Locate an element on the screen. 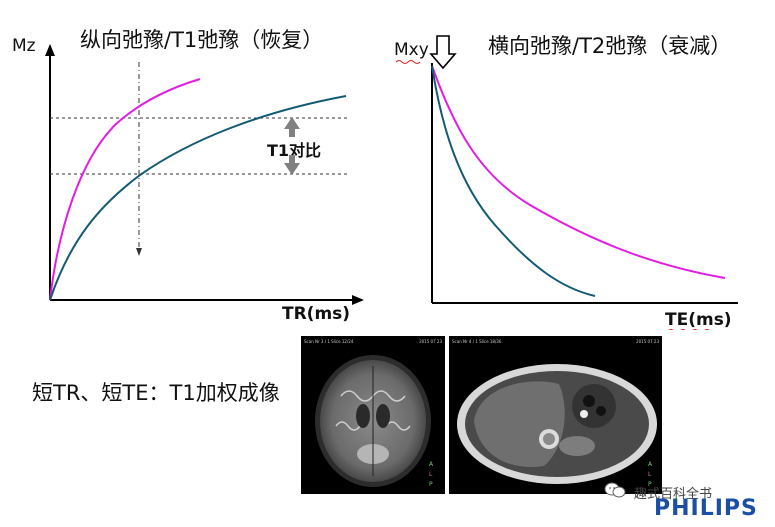 This screenshot has width=775, height=527. t1-x-axis-arrowhead is located at coordinates (358, 300).